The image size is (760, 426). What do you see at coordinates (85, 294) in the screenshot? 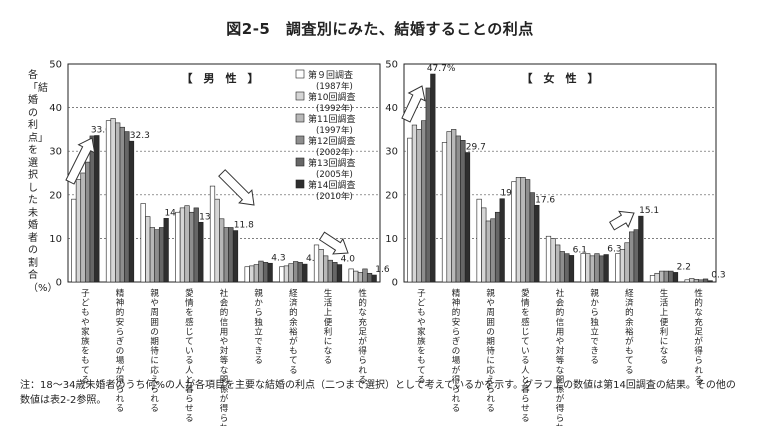
I see `male-category-label-char: 子` at bounding box center [85, 294].